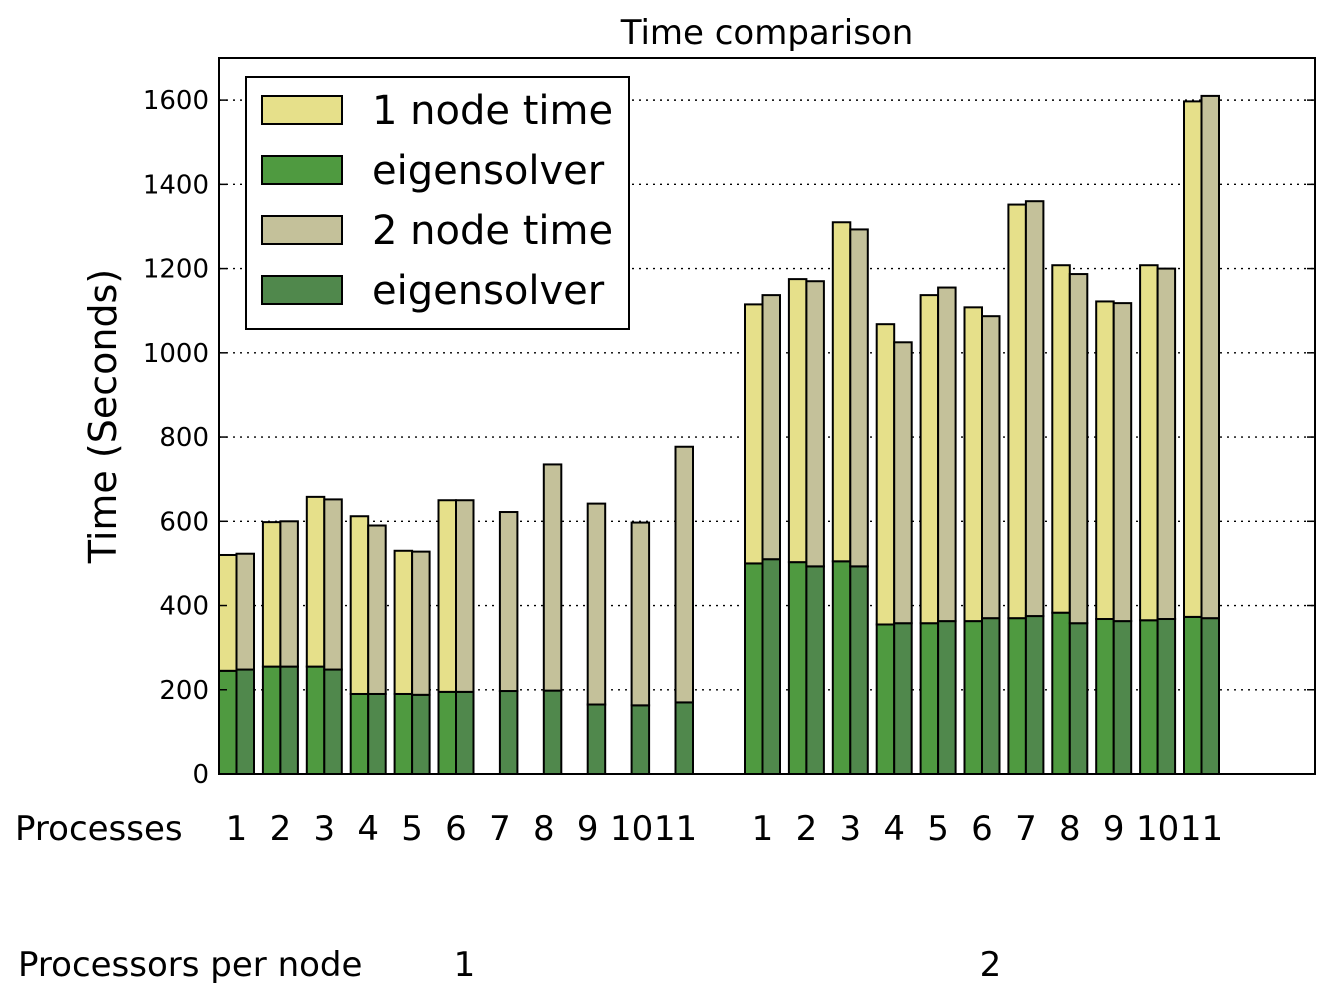  Describe the element at coordinates (176, 185) in the screenshot. I see `y-tick-label: 1400` at that location.